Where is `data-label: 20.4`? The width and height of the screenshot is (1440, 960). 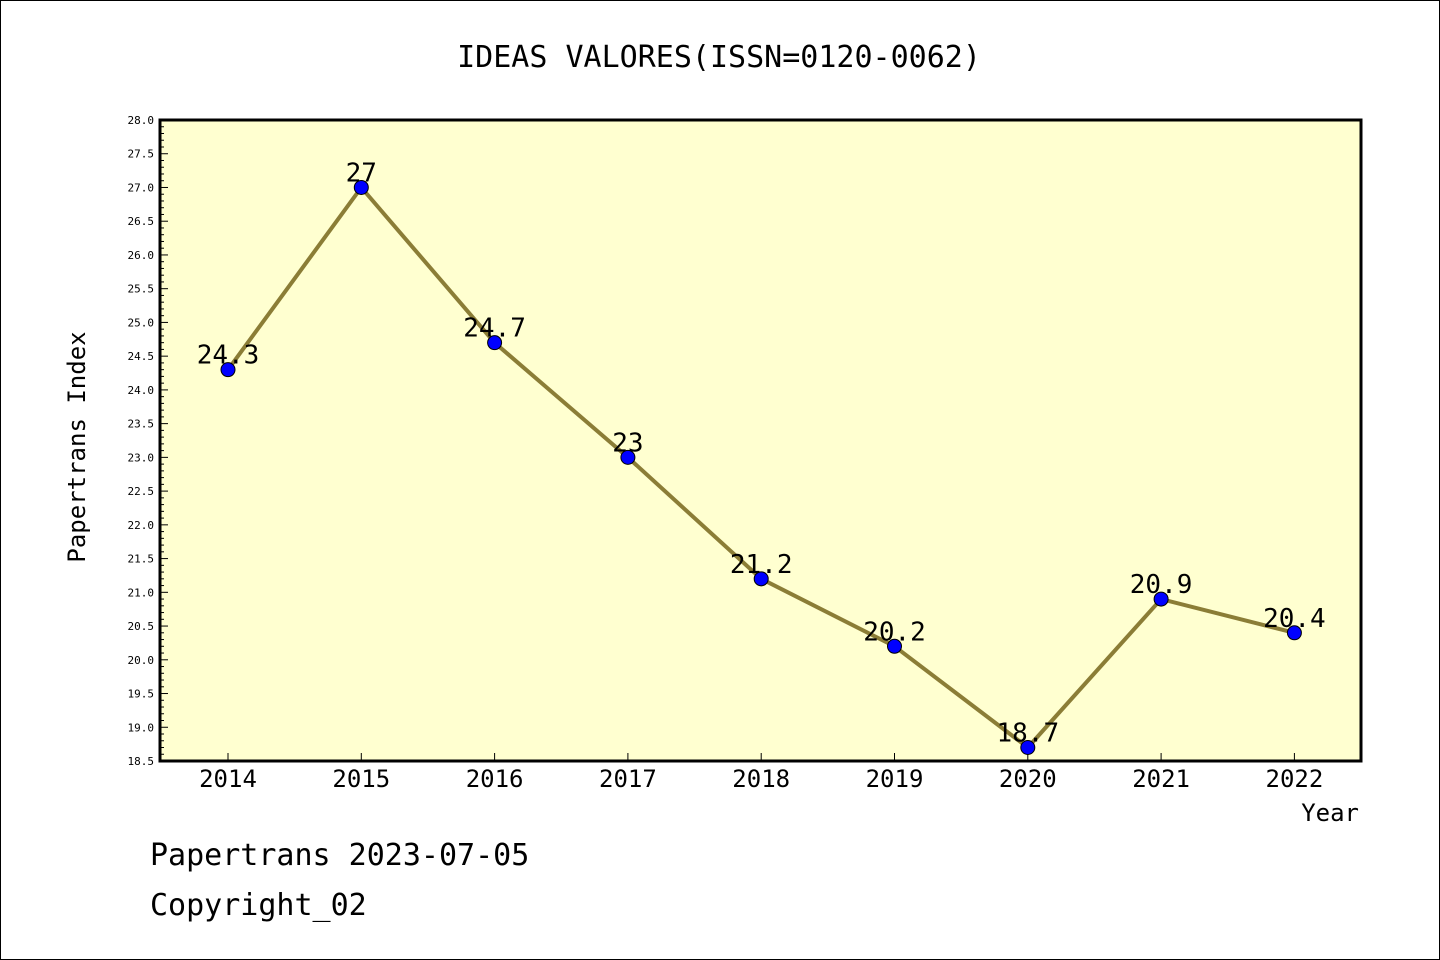 data-label: 20.4 is located at coordinates (1294, 619).